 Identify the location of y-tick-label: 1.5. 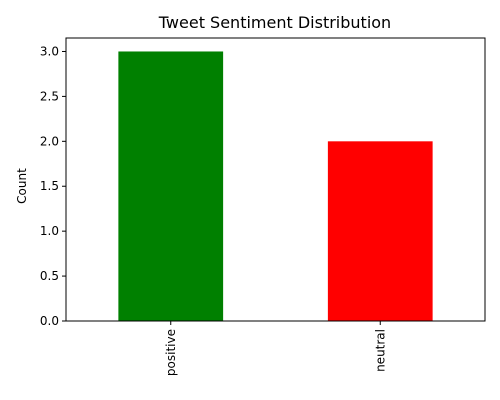
(49, 186).